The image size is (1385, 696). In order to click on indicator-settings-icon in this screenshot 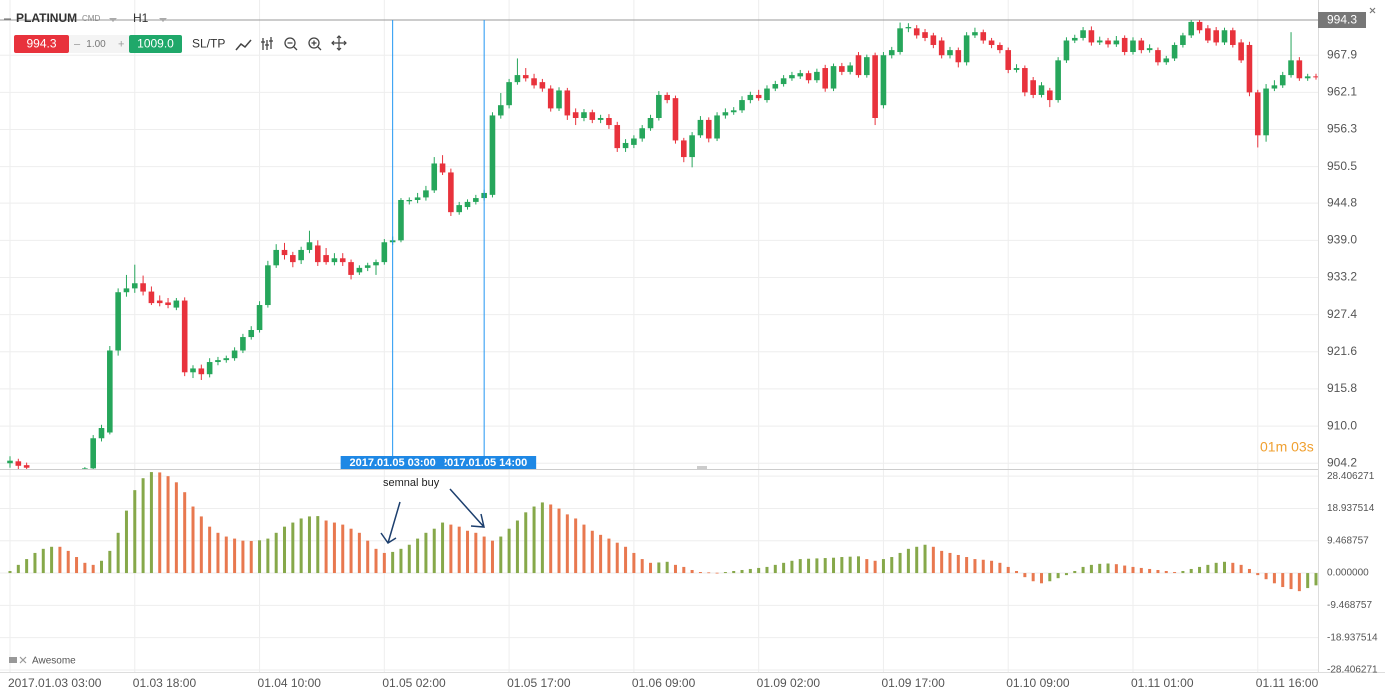, I will do `click(13, 660)`.